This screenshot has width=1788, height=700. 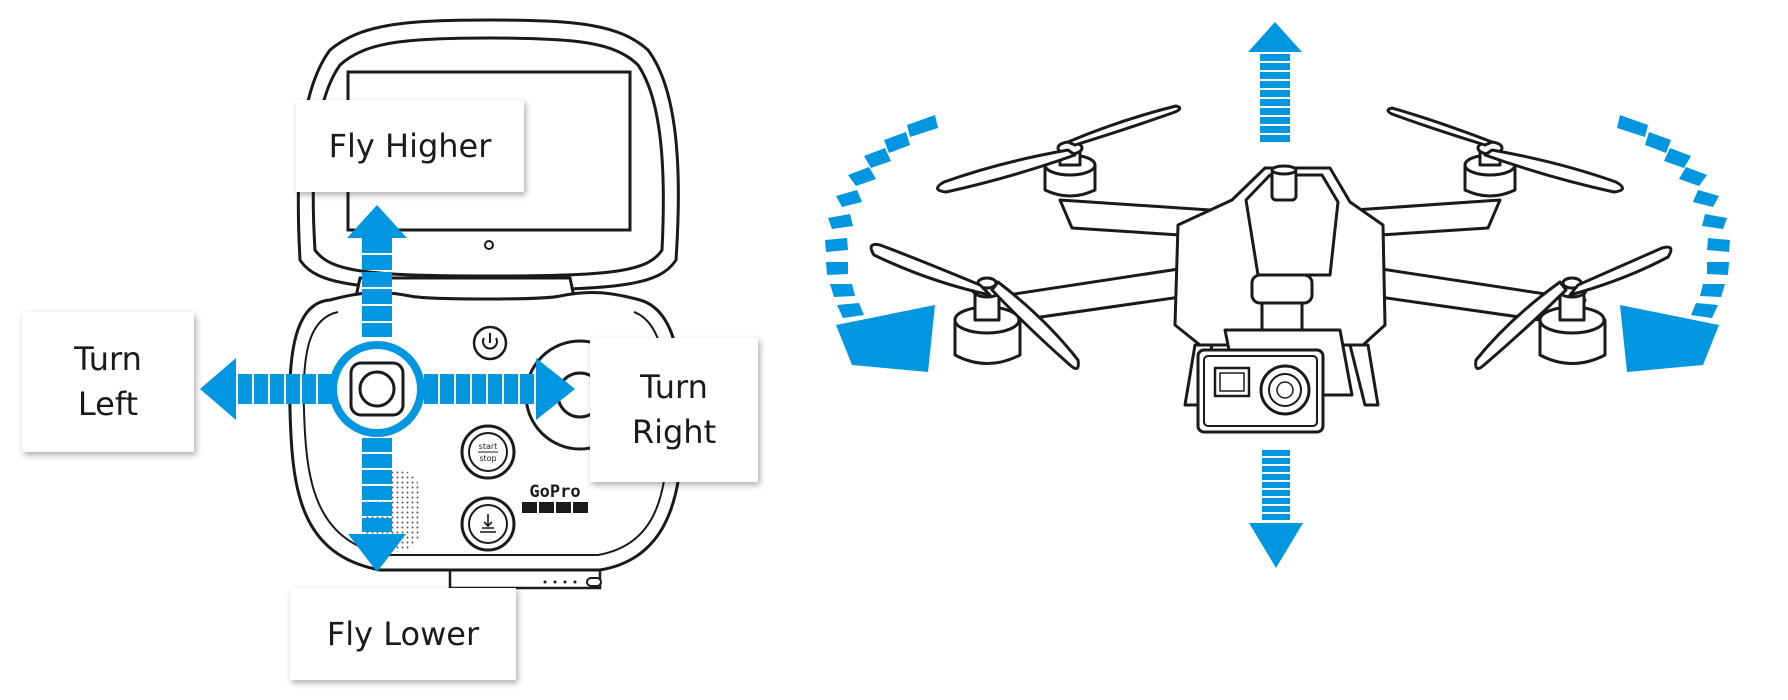 What do you see at coordinates (554, 492) in the screenshot?
I see `gopro-logo: GoPro` at bounding box center [554, 492].